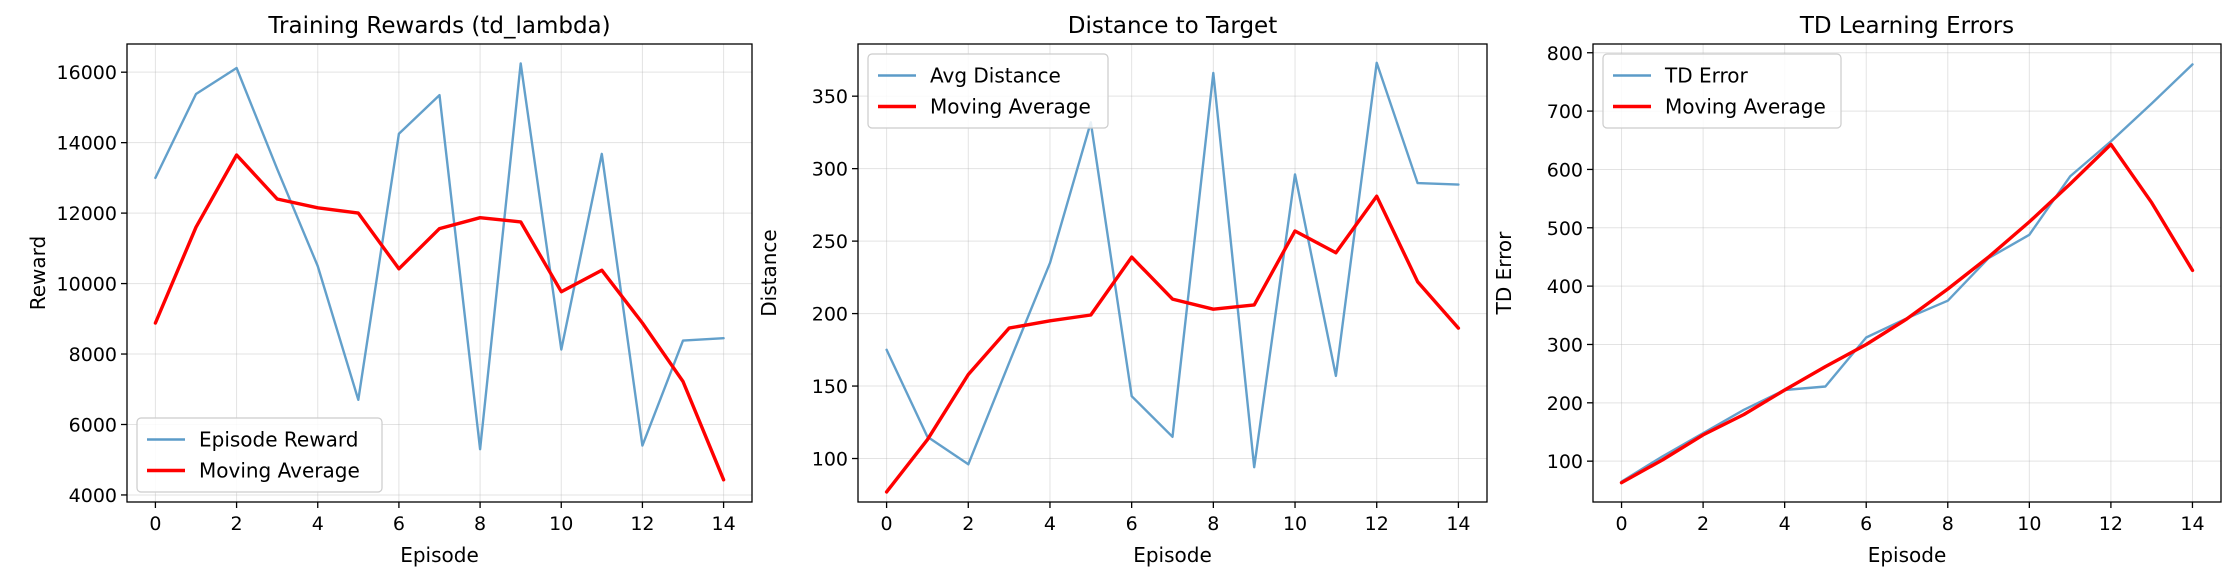  I want to click on legend: Avg Distance Moving Average, so click(988, 91).